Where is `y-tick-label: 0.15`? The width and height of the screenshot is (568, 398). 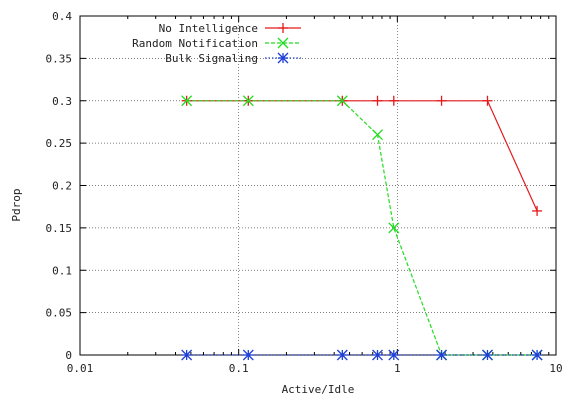 y-tick-label: 0.15 is located at coordinates (59, 228).